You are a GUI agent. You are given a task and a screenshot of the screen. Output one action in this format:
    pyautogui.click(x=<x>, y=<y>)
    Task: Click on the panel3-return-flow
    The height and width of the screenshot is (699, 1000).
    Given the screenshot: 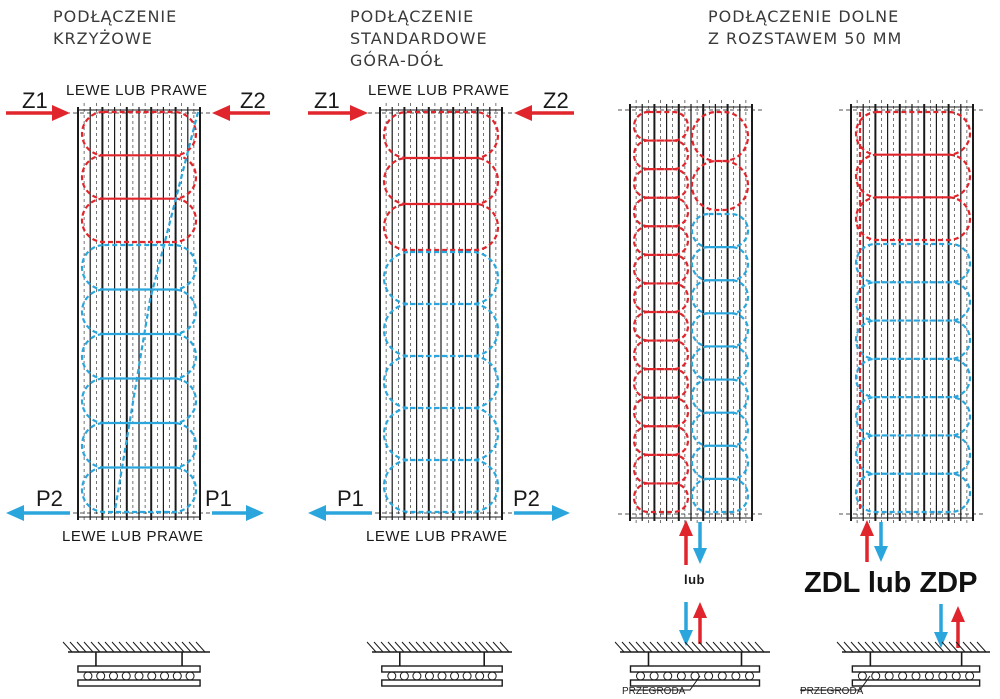 What is the action you would take?
    pyautogui.click(x=720, y=363)
    